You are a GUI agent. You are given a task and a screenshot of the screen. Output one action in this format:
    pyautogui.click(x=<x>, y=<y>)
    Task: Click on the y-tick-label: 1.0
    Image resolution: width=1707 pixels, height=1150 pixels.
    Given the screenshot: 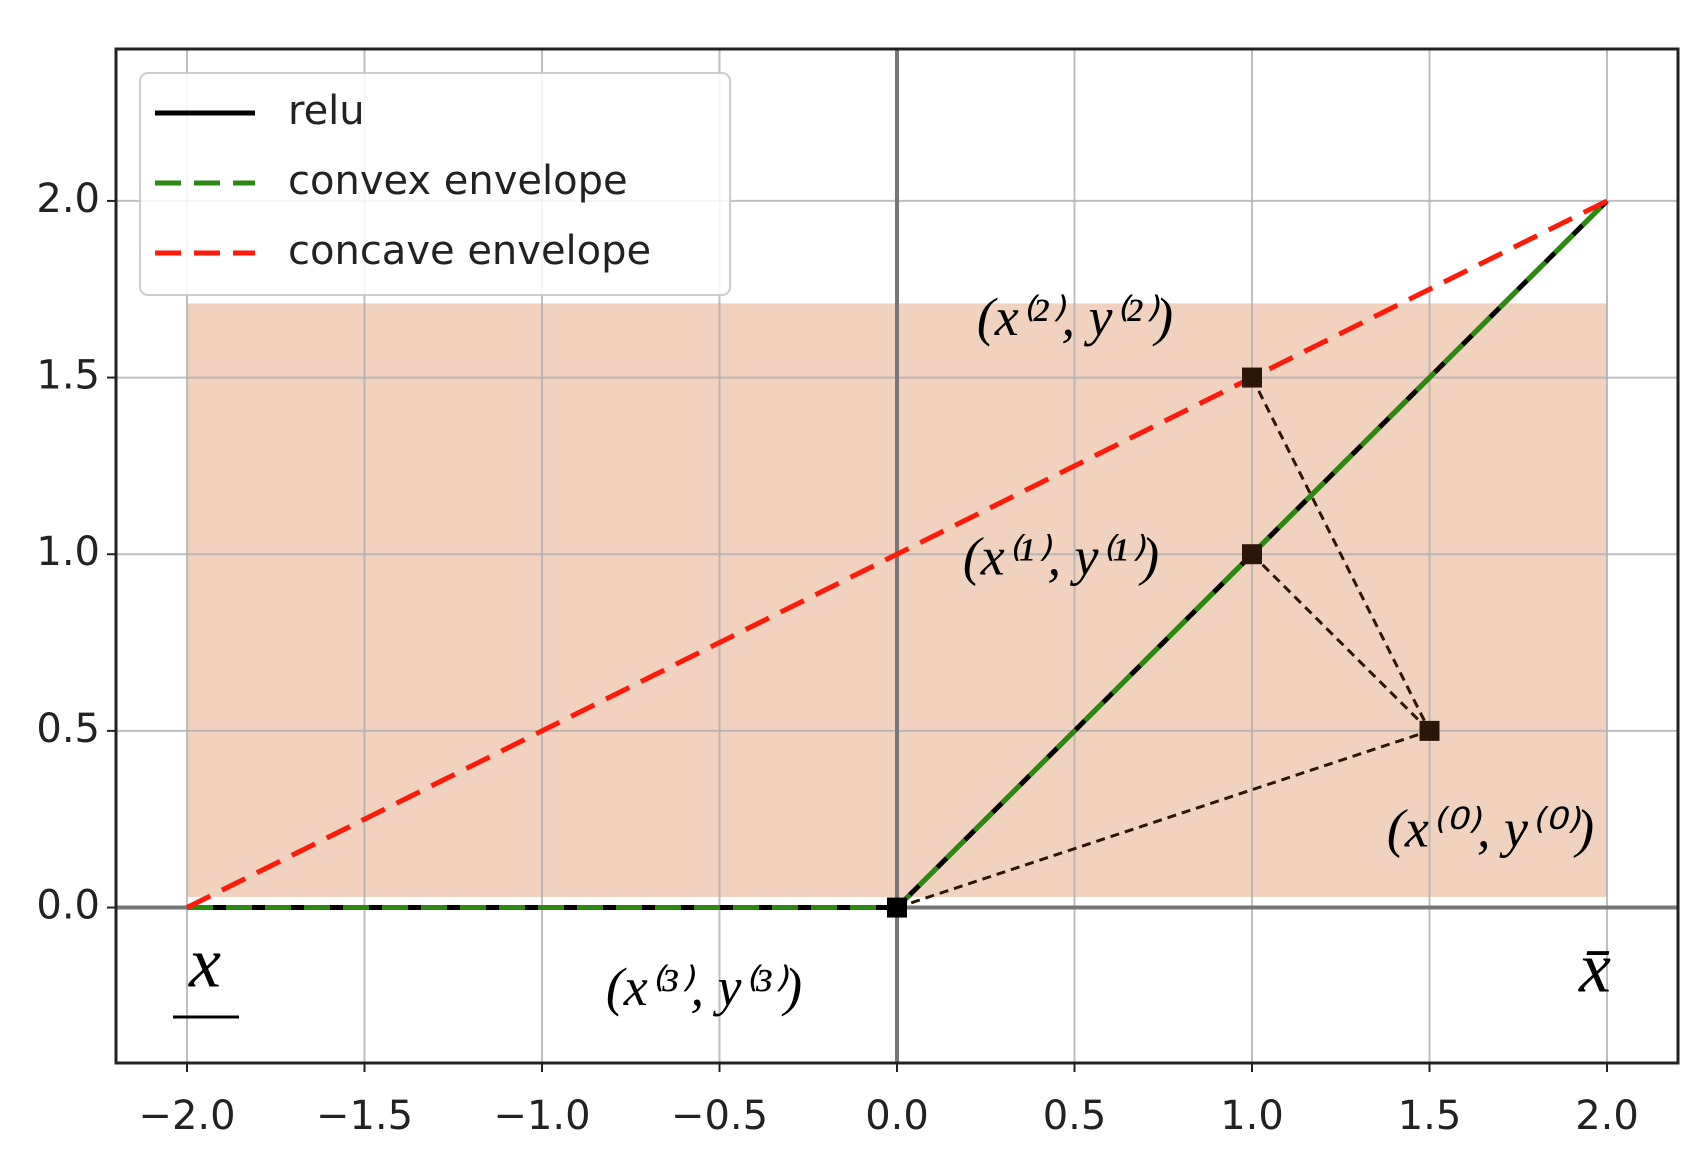 What is the action you would take?
    pyautogui.click(x=68, y=552)
    